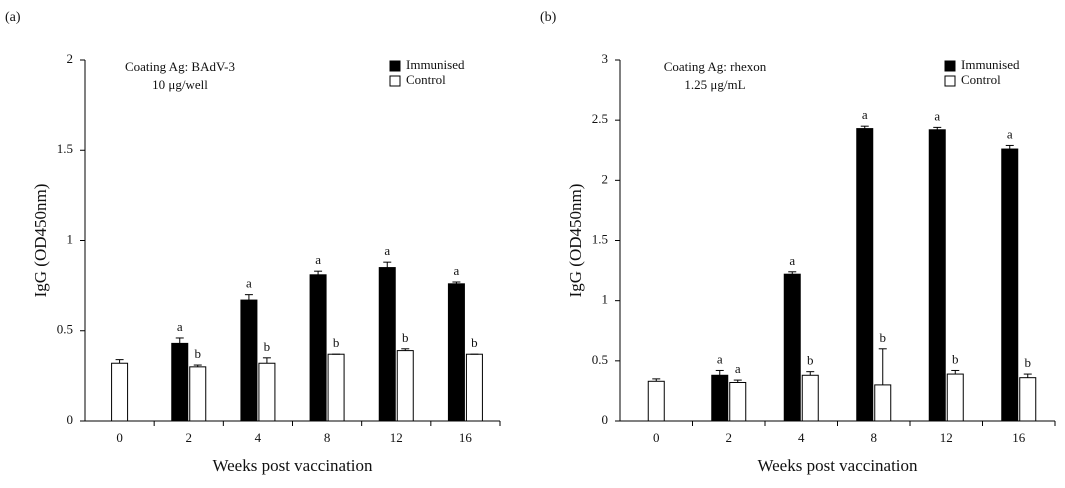 The height and width of the screenshot is (488, 1065). Describe the element at coordinates (13, 17) in the screenshot. I see `panel-label: (a)` at that location.